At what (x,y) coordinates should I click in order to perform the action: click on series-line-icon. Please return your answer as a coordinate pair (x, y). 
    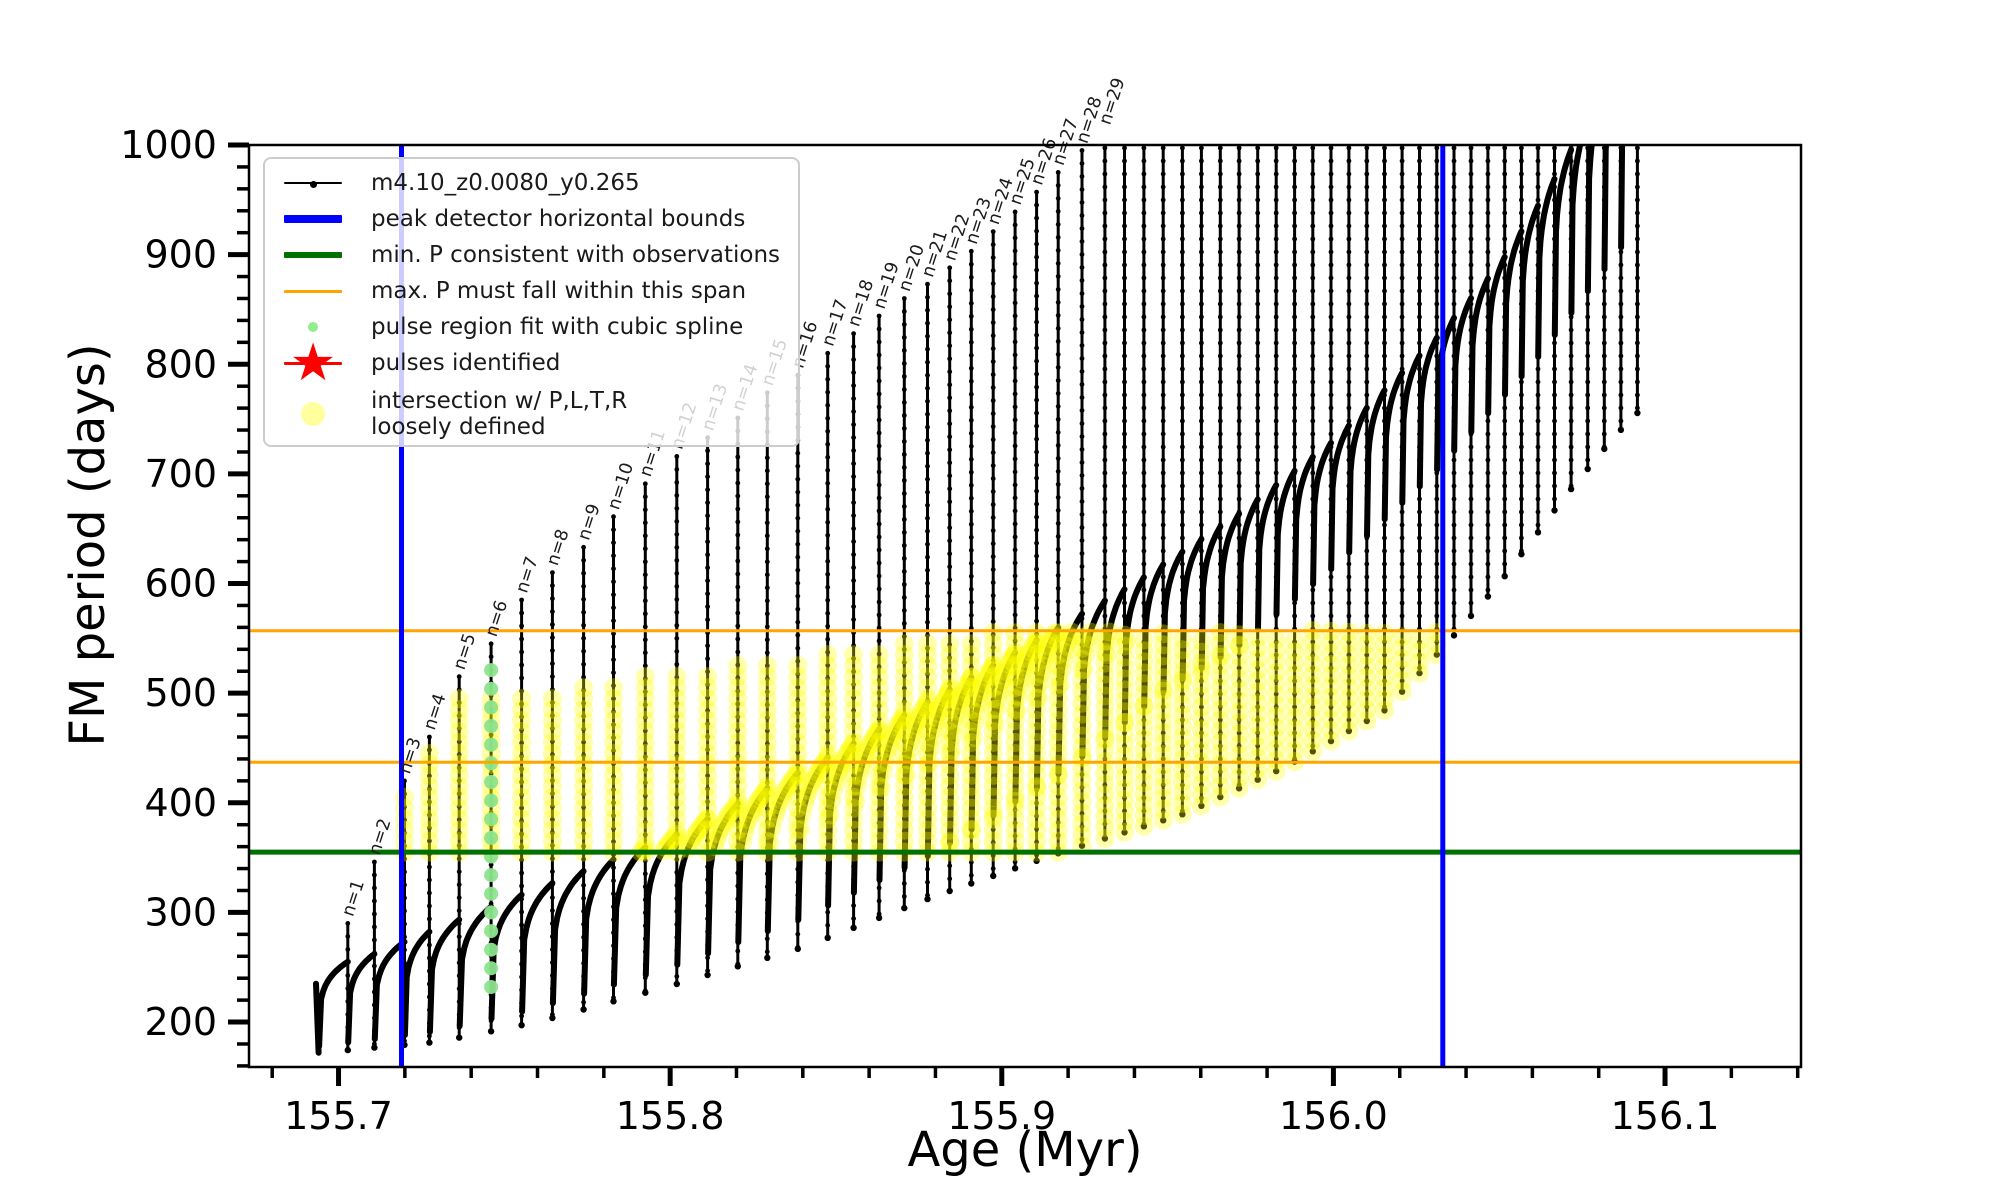
    Looking at the image, I should click on (313, 184).